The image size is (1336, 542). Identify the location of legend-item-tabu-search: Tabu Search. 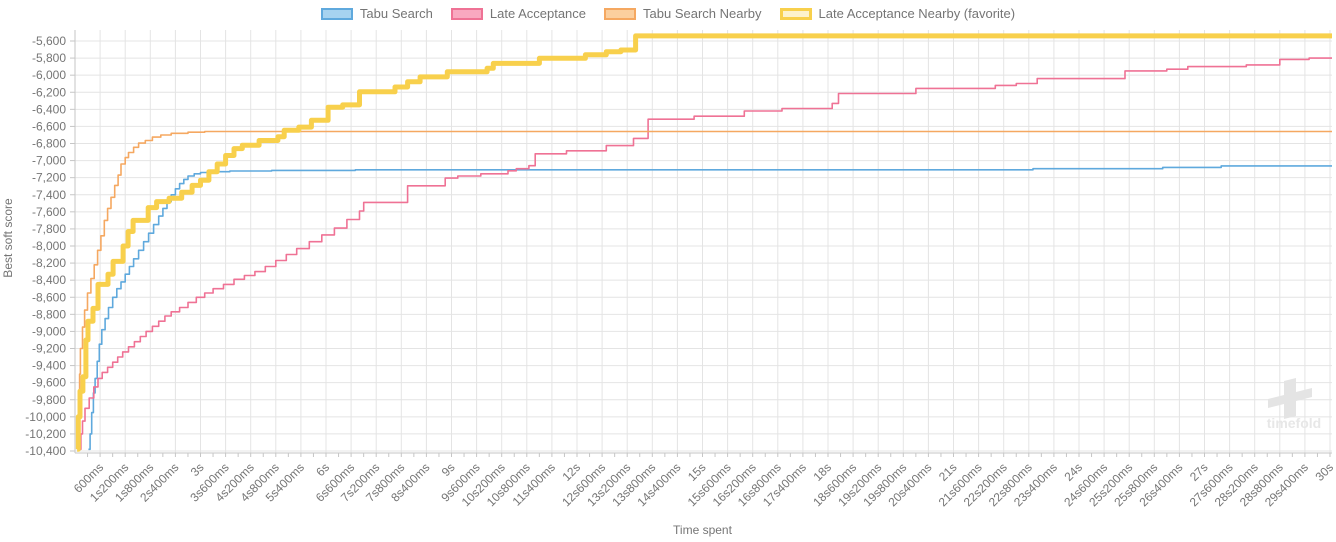
(376, 13).